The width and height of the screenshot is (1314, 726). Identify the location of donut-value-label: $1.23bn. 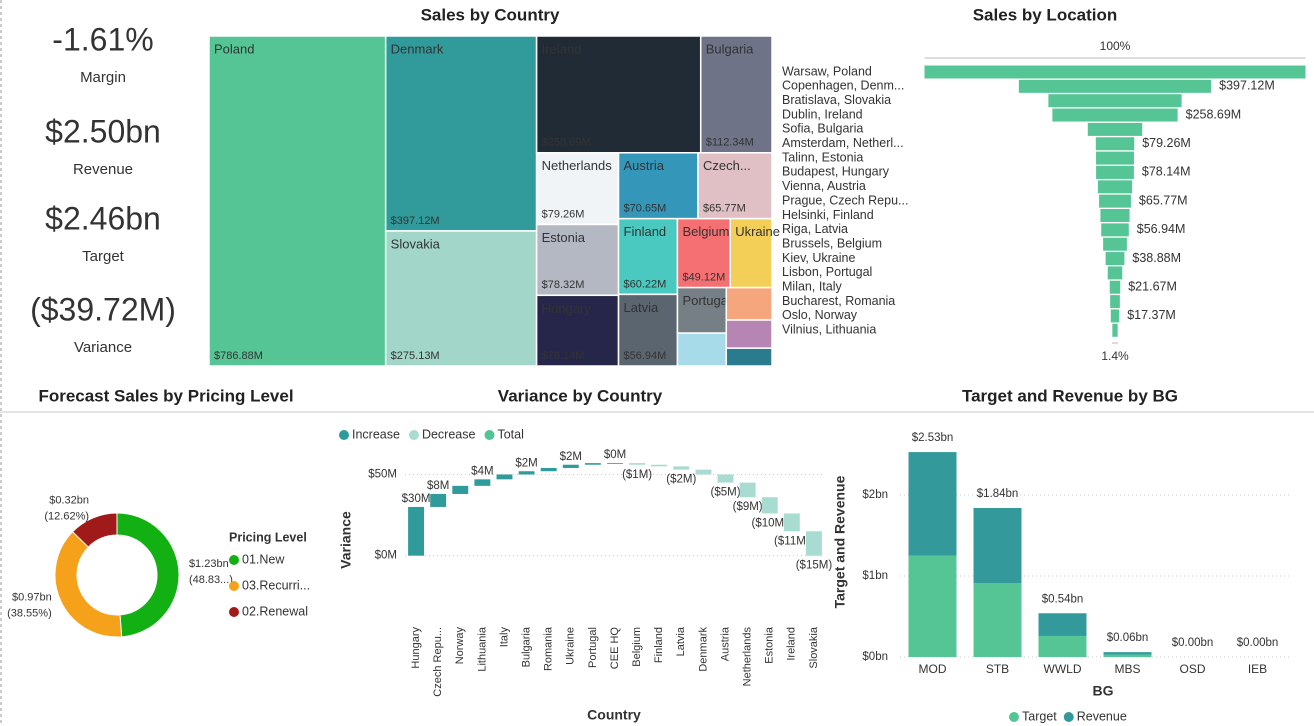
(209, 564).